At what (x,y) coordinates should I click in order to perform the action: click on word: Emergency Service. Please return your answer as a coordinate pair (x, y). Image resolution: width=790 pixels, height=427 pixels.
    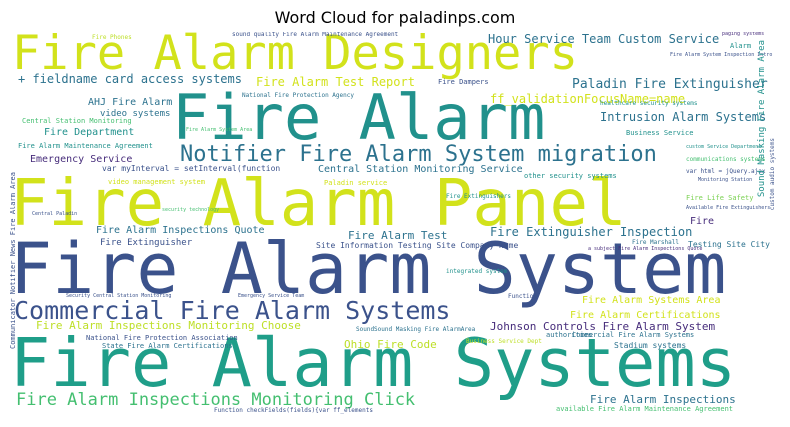
    Looking at the image, I should click on (81, 159).